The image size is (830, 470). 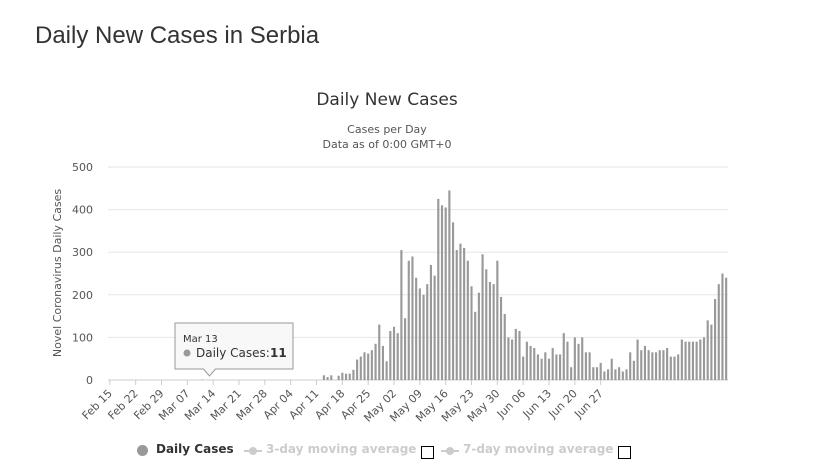 What do you see at coordinates (82, 295) in the screenshot?
I see `y-tick-label: 200` at bounding box center [82, 295].